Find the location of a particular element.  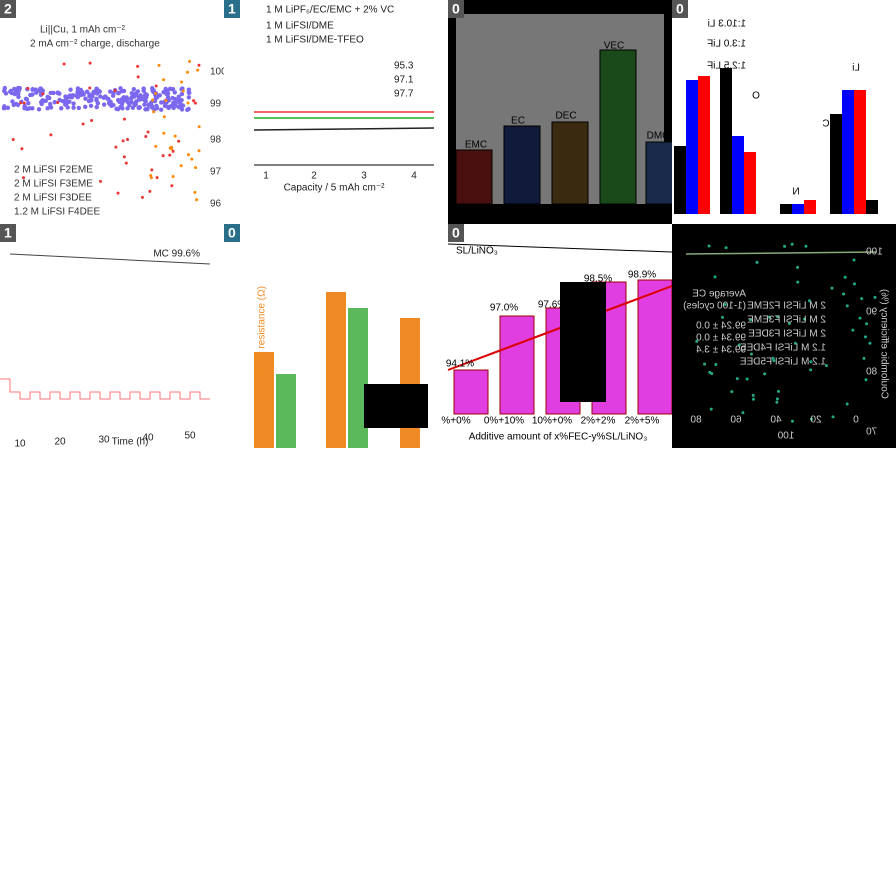

tile: MC 99.6% 50 40 30 20 10 Time (h) 1 is located at coordinates (112, 337).